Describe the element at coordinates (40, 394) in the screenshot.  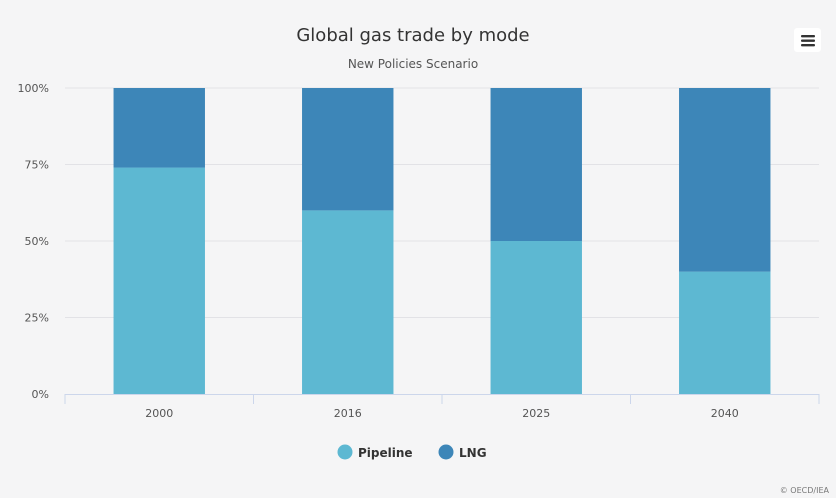
I see `y-tick-label: 0%` at that location.